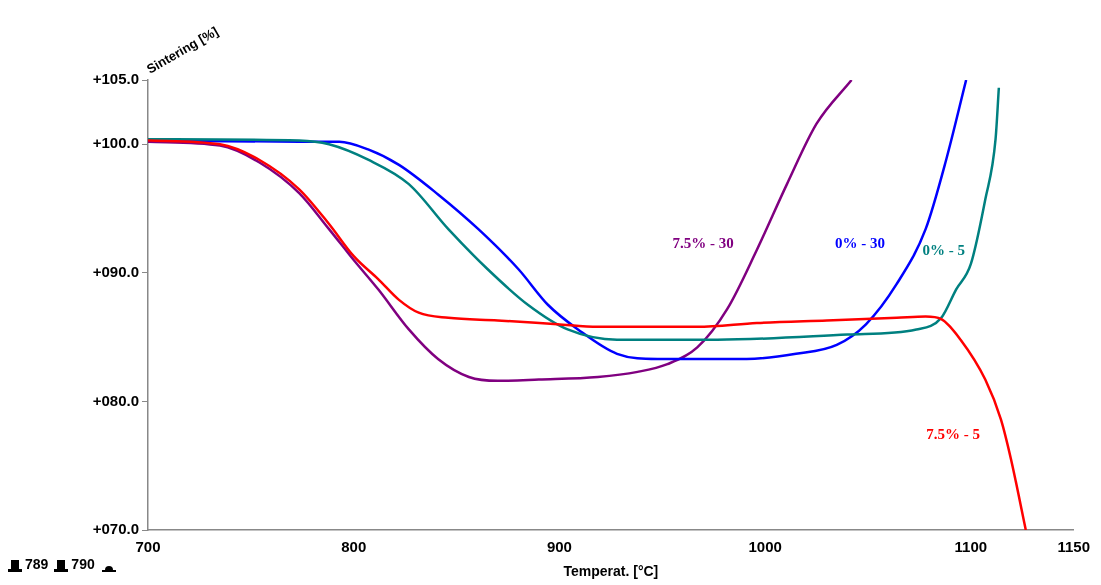  What do you see at coordinates (559, 547) in the screenshot?
I see `x-tick-label: 900` at bounding box center [559, 547].